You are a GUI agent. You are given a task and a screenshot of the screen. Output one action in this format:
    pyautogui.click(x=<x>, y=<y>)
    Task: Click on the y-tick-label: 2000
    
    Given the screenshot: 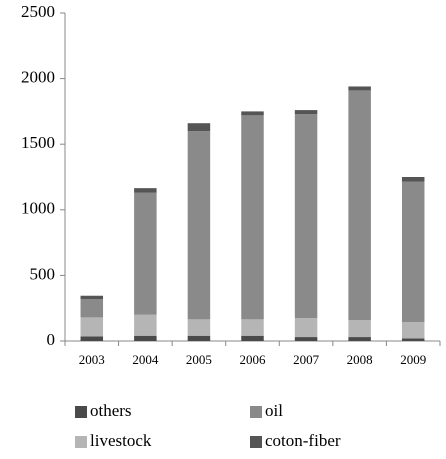 What is the action you would take?
    pyautogui.click(x=38, y=77)
    